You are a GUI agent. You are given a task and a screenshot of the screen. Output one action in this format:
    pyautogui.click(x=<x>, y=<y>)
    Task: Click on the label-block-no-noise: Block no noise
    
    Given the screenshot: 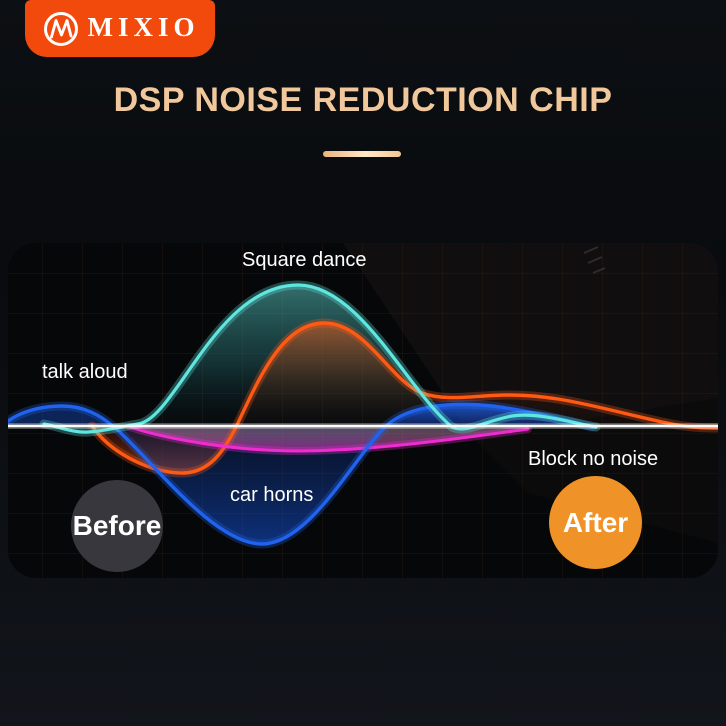 What is the action you would take?
    pyautogui.click(x=593, y=459)
    